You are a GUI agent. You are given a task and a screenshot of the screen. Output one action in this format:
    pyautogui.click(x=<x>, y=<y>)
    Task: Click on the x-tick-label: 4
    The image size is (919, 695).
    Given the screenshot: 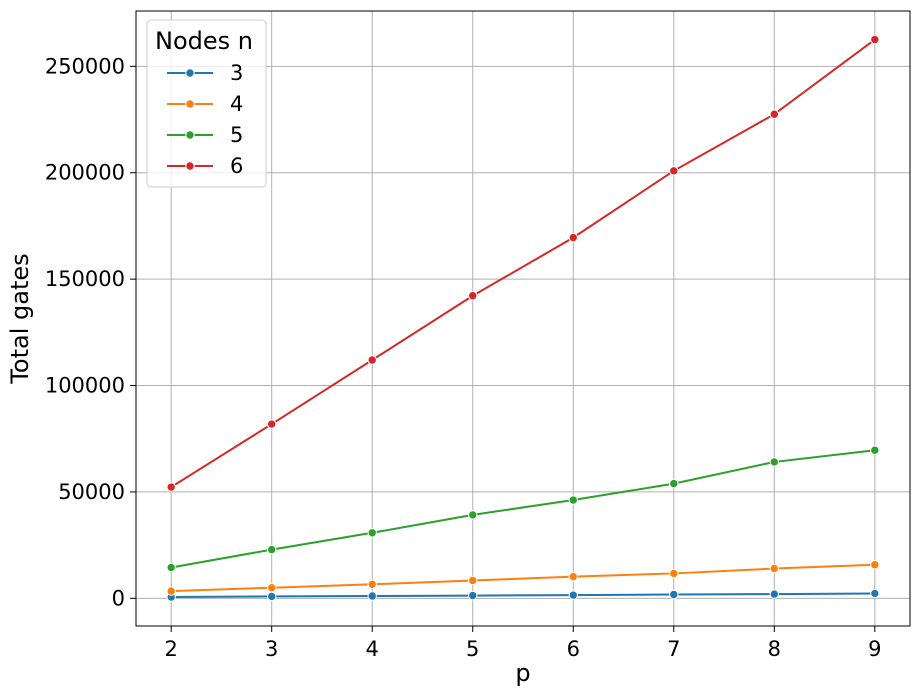 What is the action you would take?
    pyautogui.click(x=372, y=649)
    